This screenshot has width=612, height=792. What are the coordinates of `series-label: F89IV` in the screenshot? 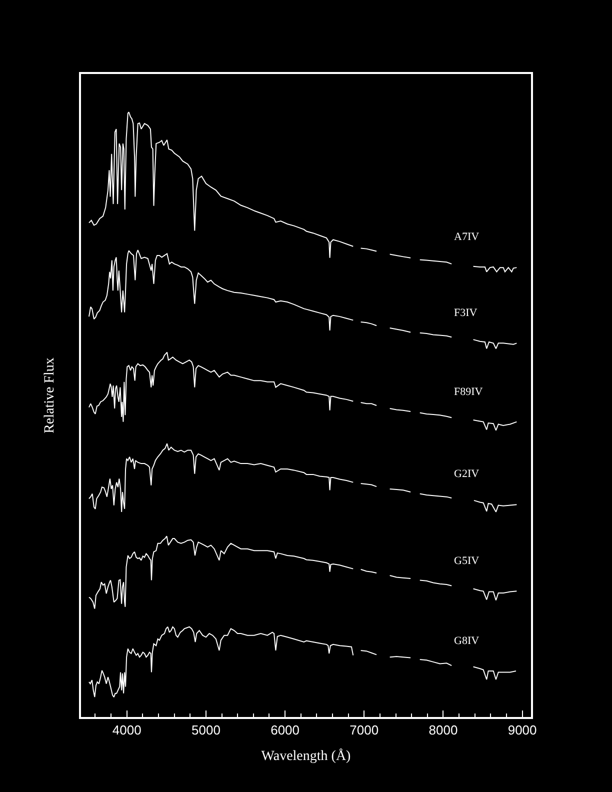 It's located at (468, 392).